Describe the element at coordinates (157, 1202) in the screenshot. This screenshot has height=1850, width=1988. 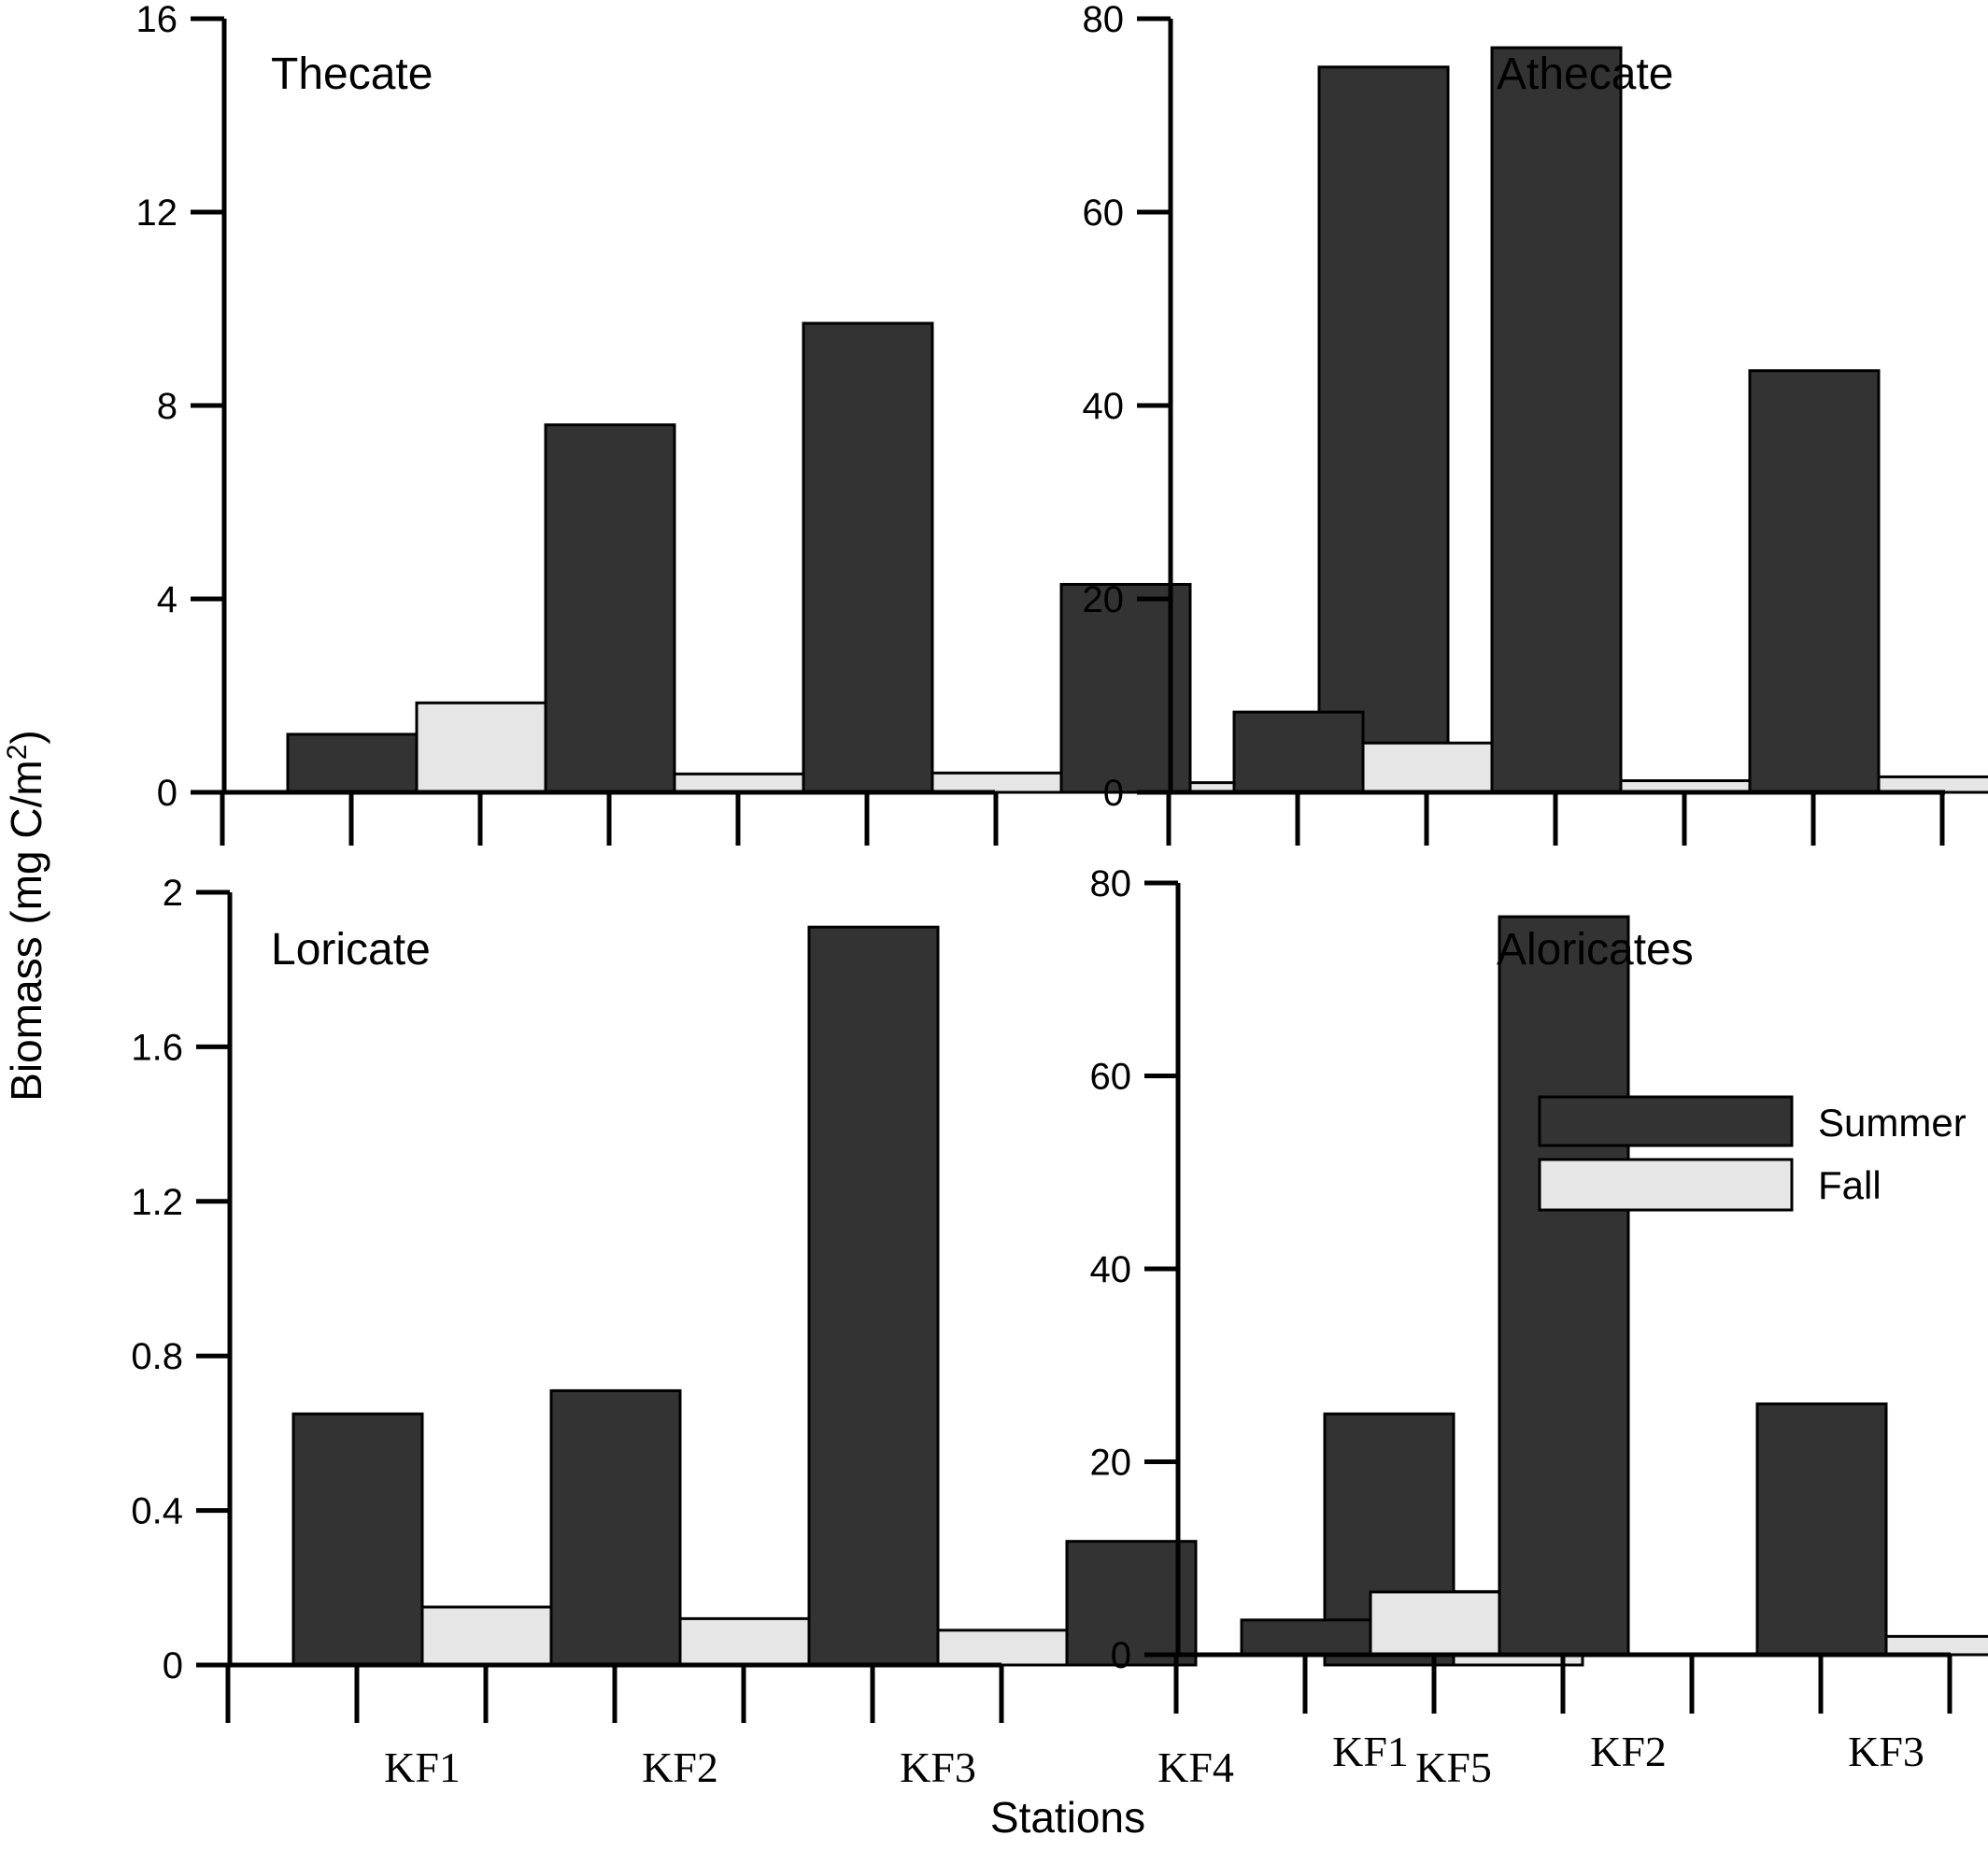
I see `y-tick-label: 1.2` at that location.